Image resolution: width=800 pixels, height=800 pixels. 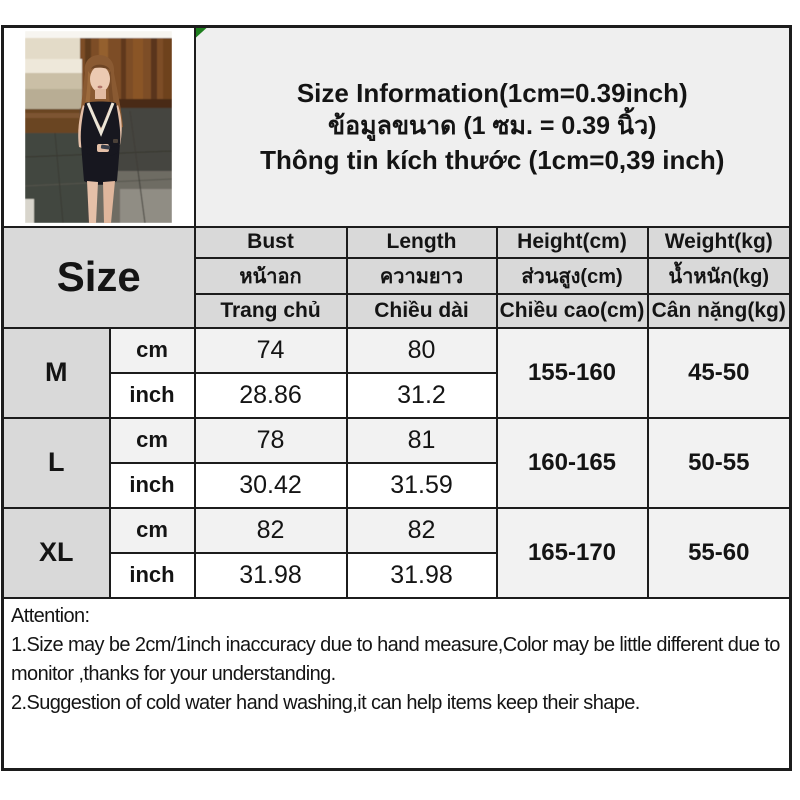 What do you see at coordinates (719, 310) in the screenshot?
I see `col-header-weight-vi: Cân nặng(kg)` at bounding box center [719, 310].